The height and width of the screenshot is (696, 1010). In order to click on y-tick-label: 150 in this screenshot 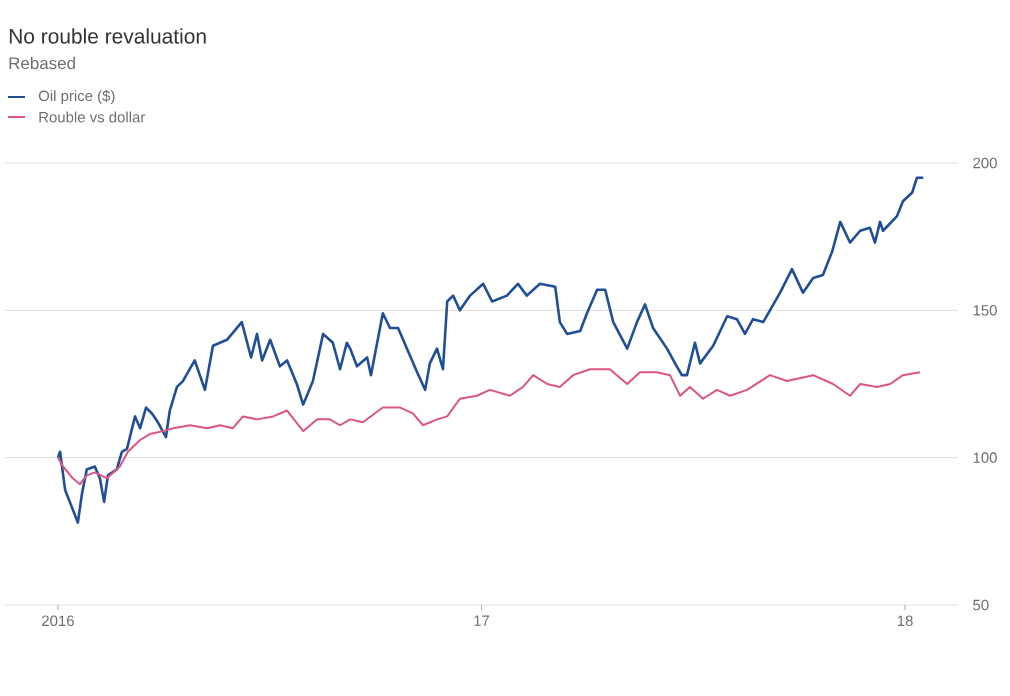, I will do `click(985, 310)`.